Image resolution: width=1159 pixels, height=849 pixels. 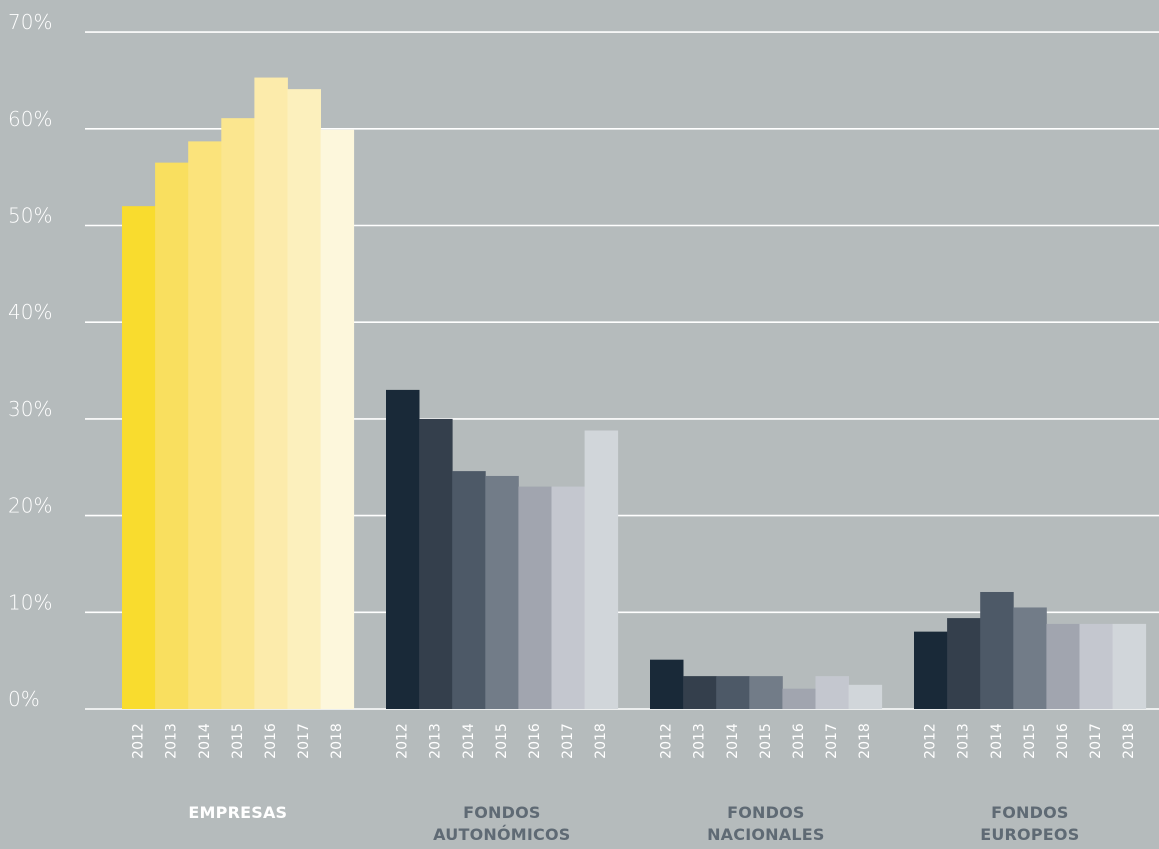 I want to click on y-tick-label: 10%, so click(x=30, y=602).